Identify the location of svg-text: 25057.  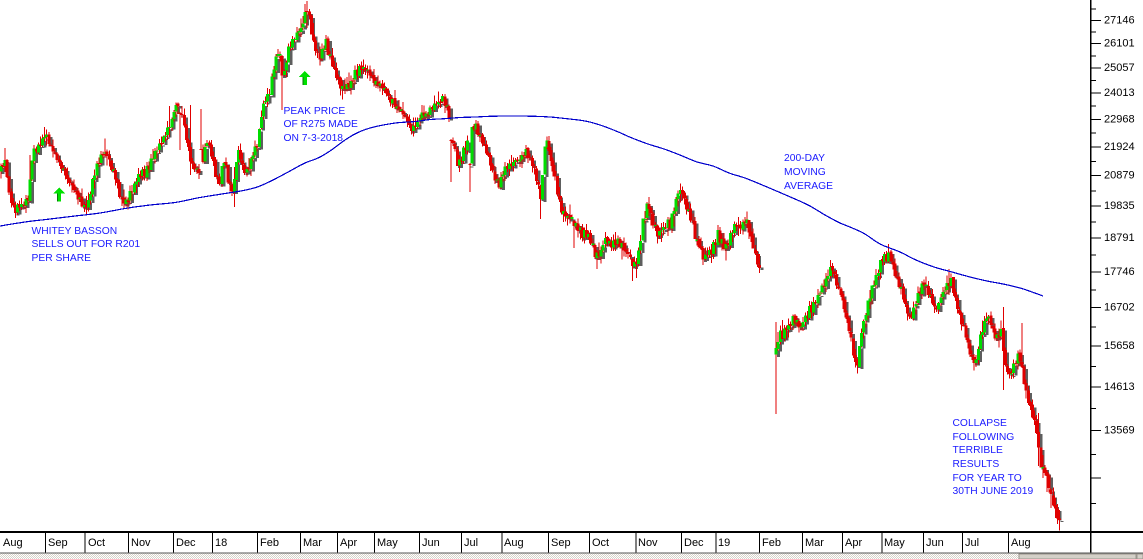
(1119, 68).